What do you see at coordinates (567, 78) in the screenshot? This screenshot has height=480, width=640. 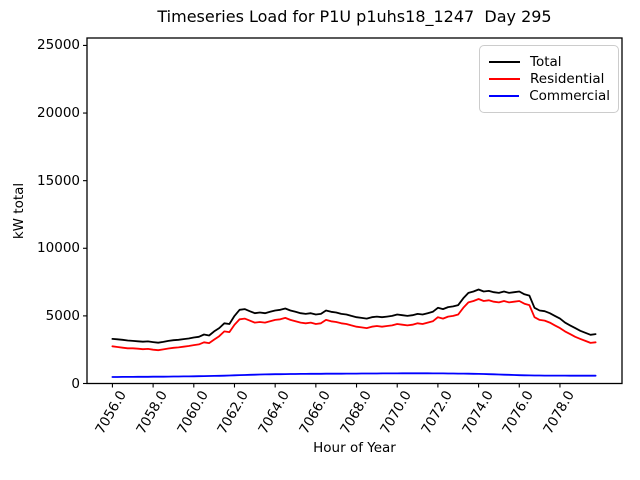 I see `legend-label-residential: Residential` at bounding box center [567, 78].